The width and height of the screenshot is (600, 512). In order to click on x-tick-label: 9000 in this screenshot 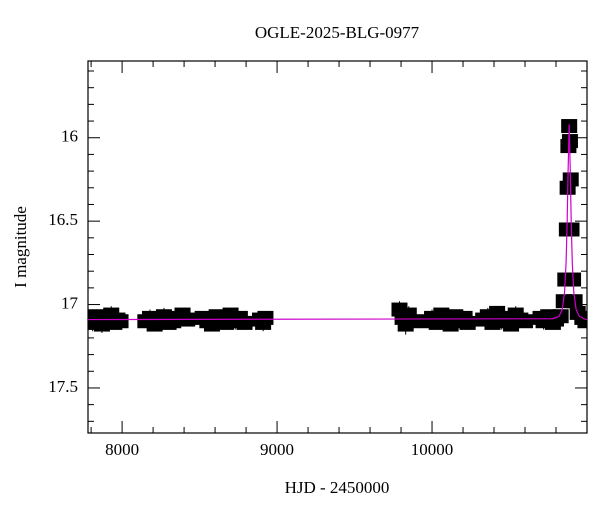, I will do `click(277, 449)`.